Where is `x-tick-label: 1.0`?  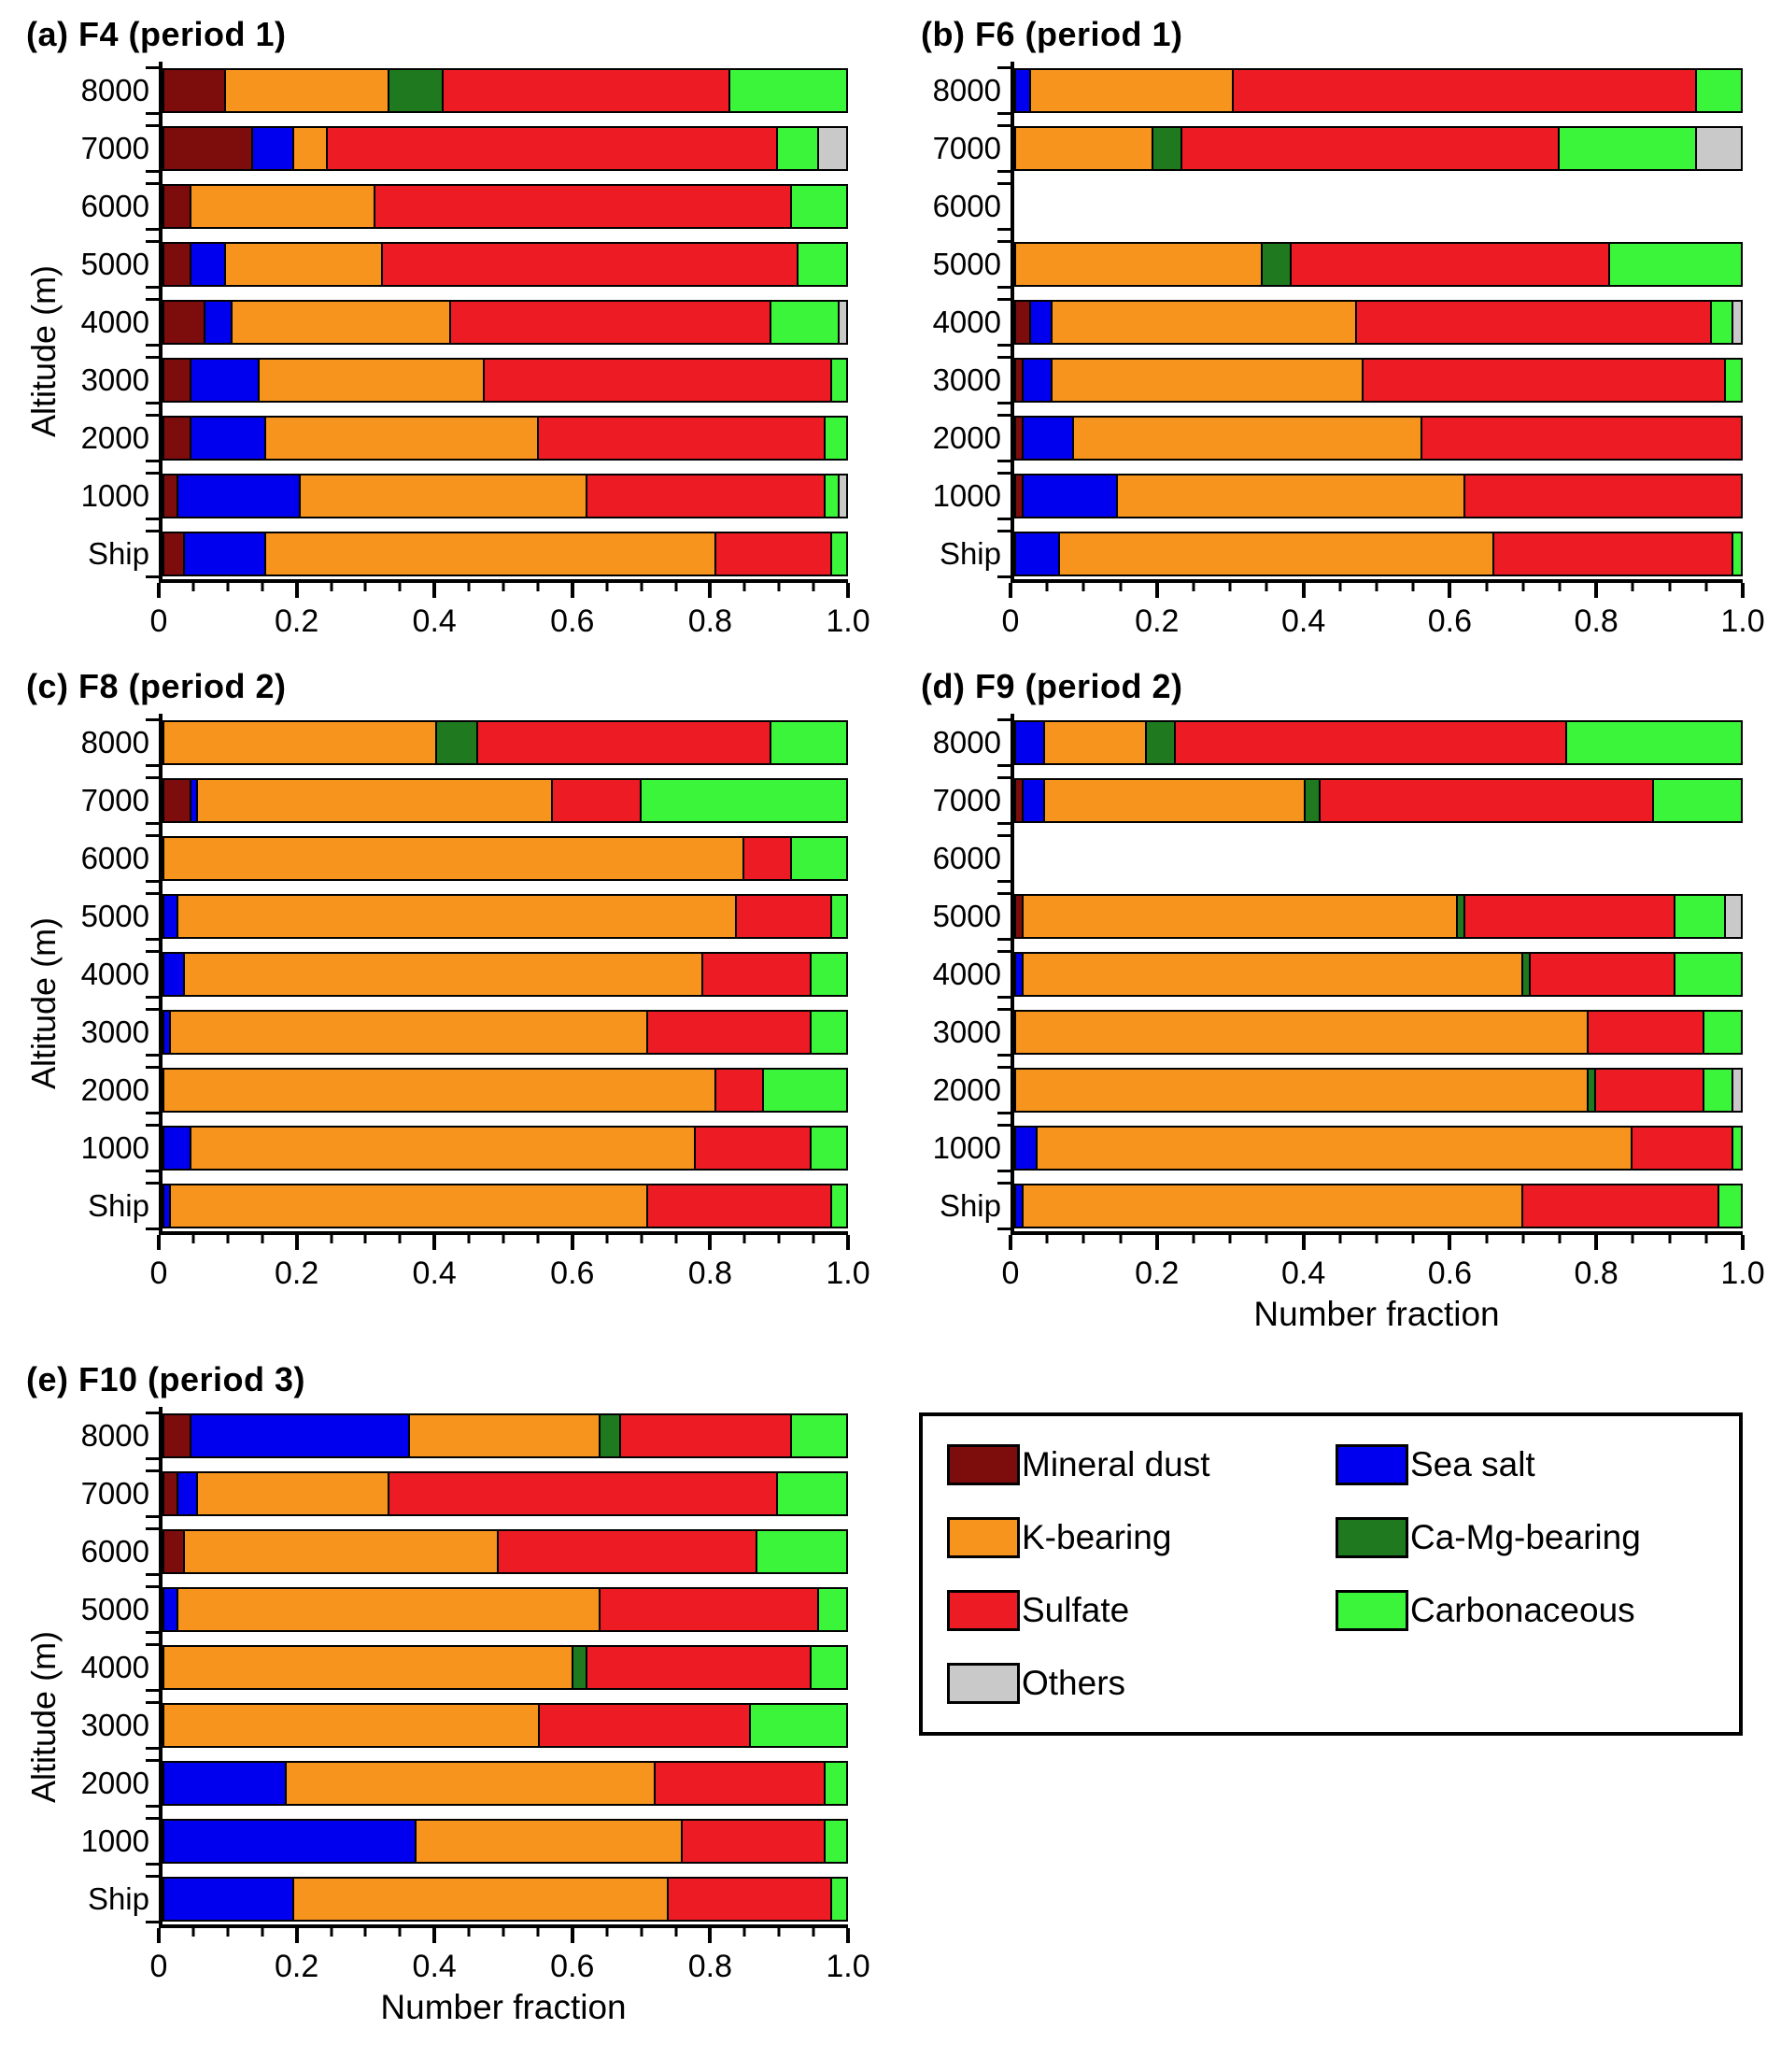 x-tick-label: 1.0 is located at coordinates (848, 621).